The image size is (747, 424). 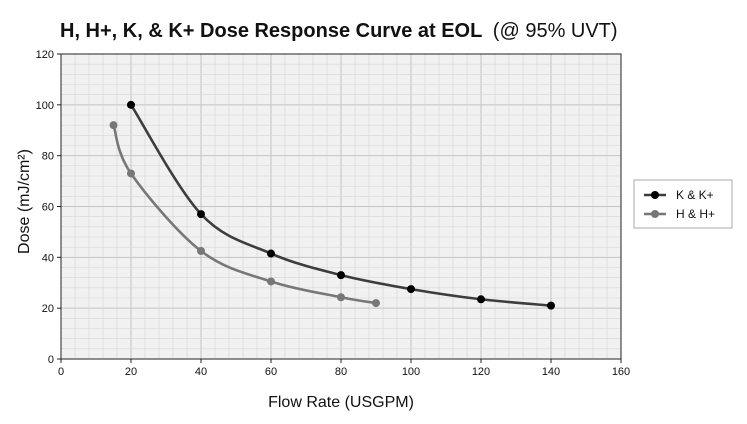 What do you see at coordinates (411, 372) in the screenshot?
I see `x-tick-label: 100` at bounding box center [411, 372].